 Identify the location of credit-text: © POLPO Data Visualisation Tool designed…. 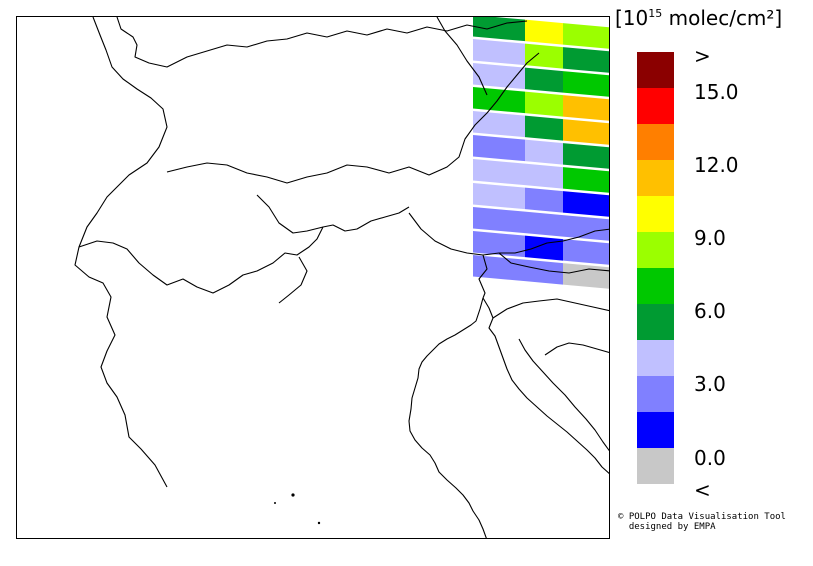
(702, 522).